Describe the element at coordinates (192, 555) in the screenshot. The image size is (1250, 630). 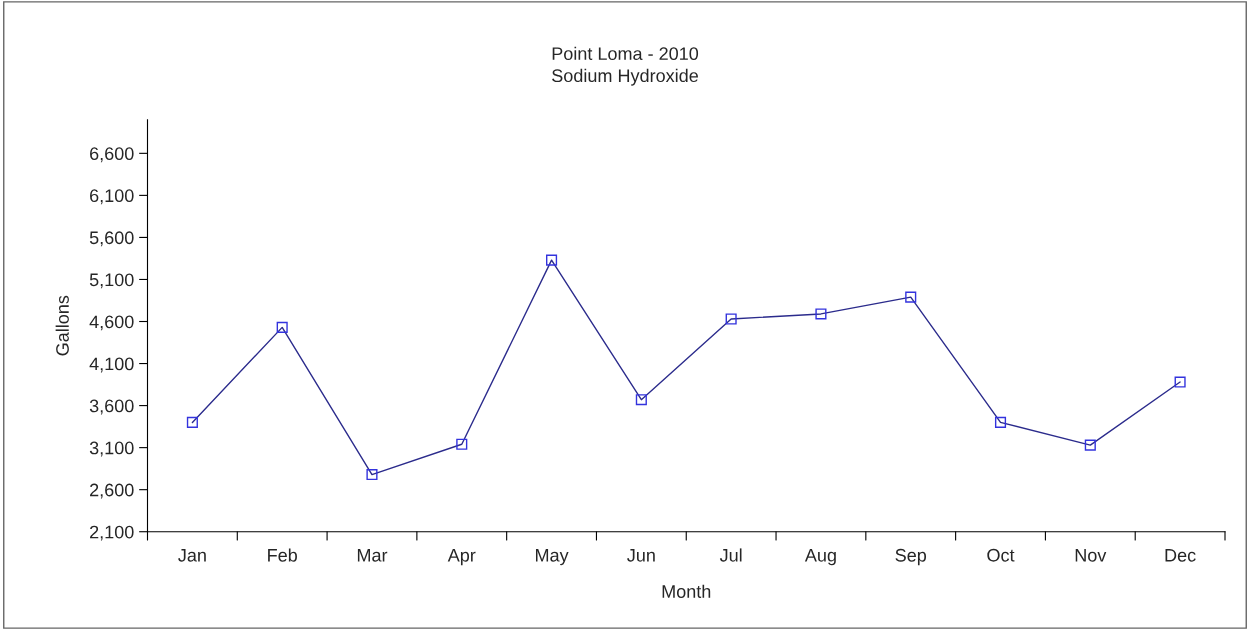
I see `x-tick-label: Jan` at that location.